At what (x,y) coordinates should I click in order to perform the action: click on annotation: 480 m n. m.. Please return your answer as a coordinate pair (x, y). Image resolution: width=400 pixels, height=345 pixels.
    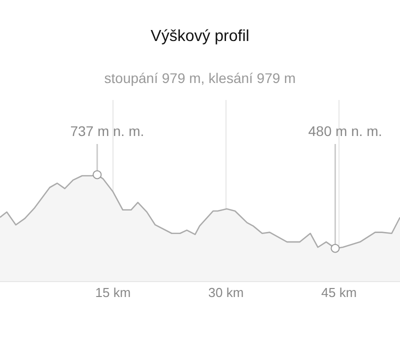
    Looking at the image, I should click on (345, 130).